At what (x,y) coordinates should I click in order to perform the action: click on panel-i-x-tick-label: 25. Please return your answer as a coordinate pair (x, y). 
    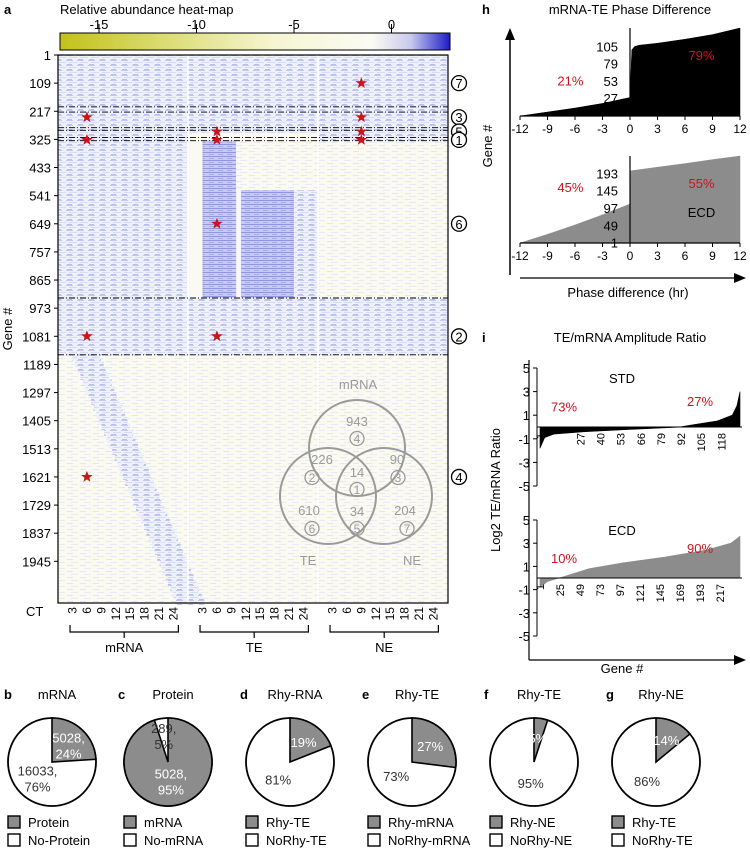
    Looking at the image, I should click on (561, 590).